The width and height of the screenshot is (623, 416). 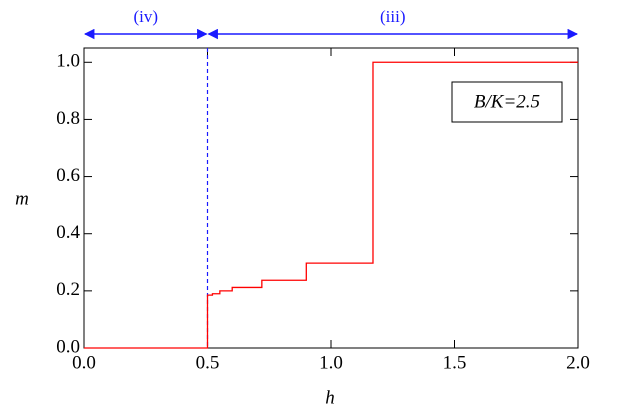 I want to click on region-label: (iv), so click(x=145, y=16).